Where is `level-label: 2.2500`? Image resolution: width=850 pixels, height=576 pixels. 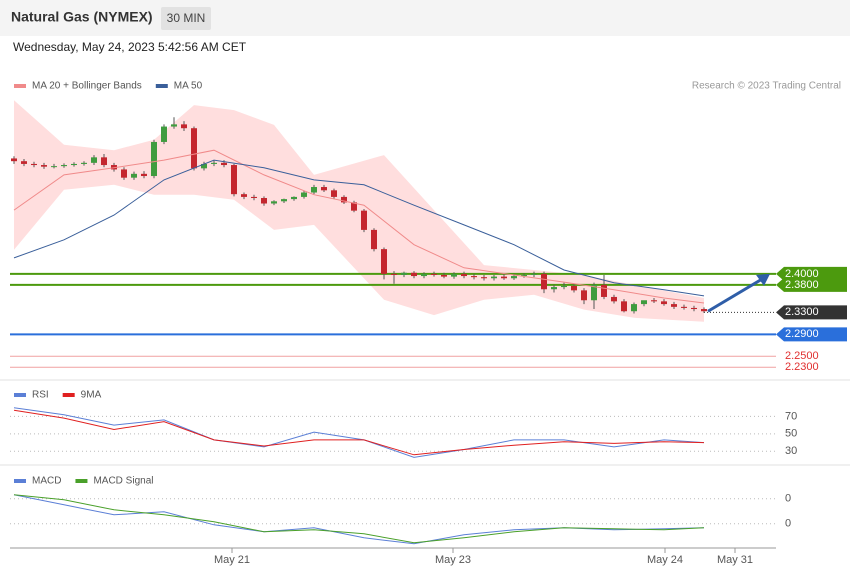
level-label: 2.2500 is located at coordinates (802, 356).